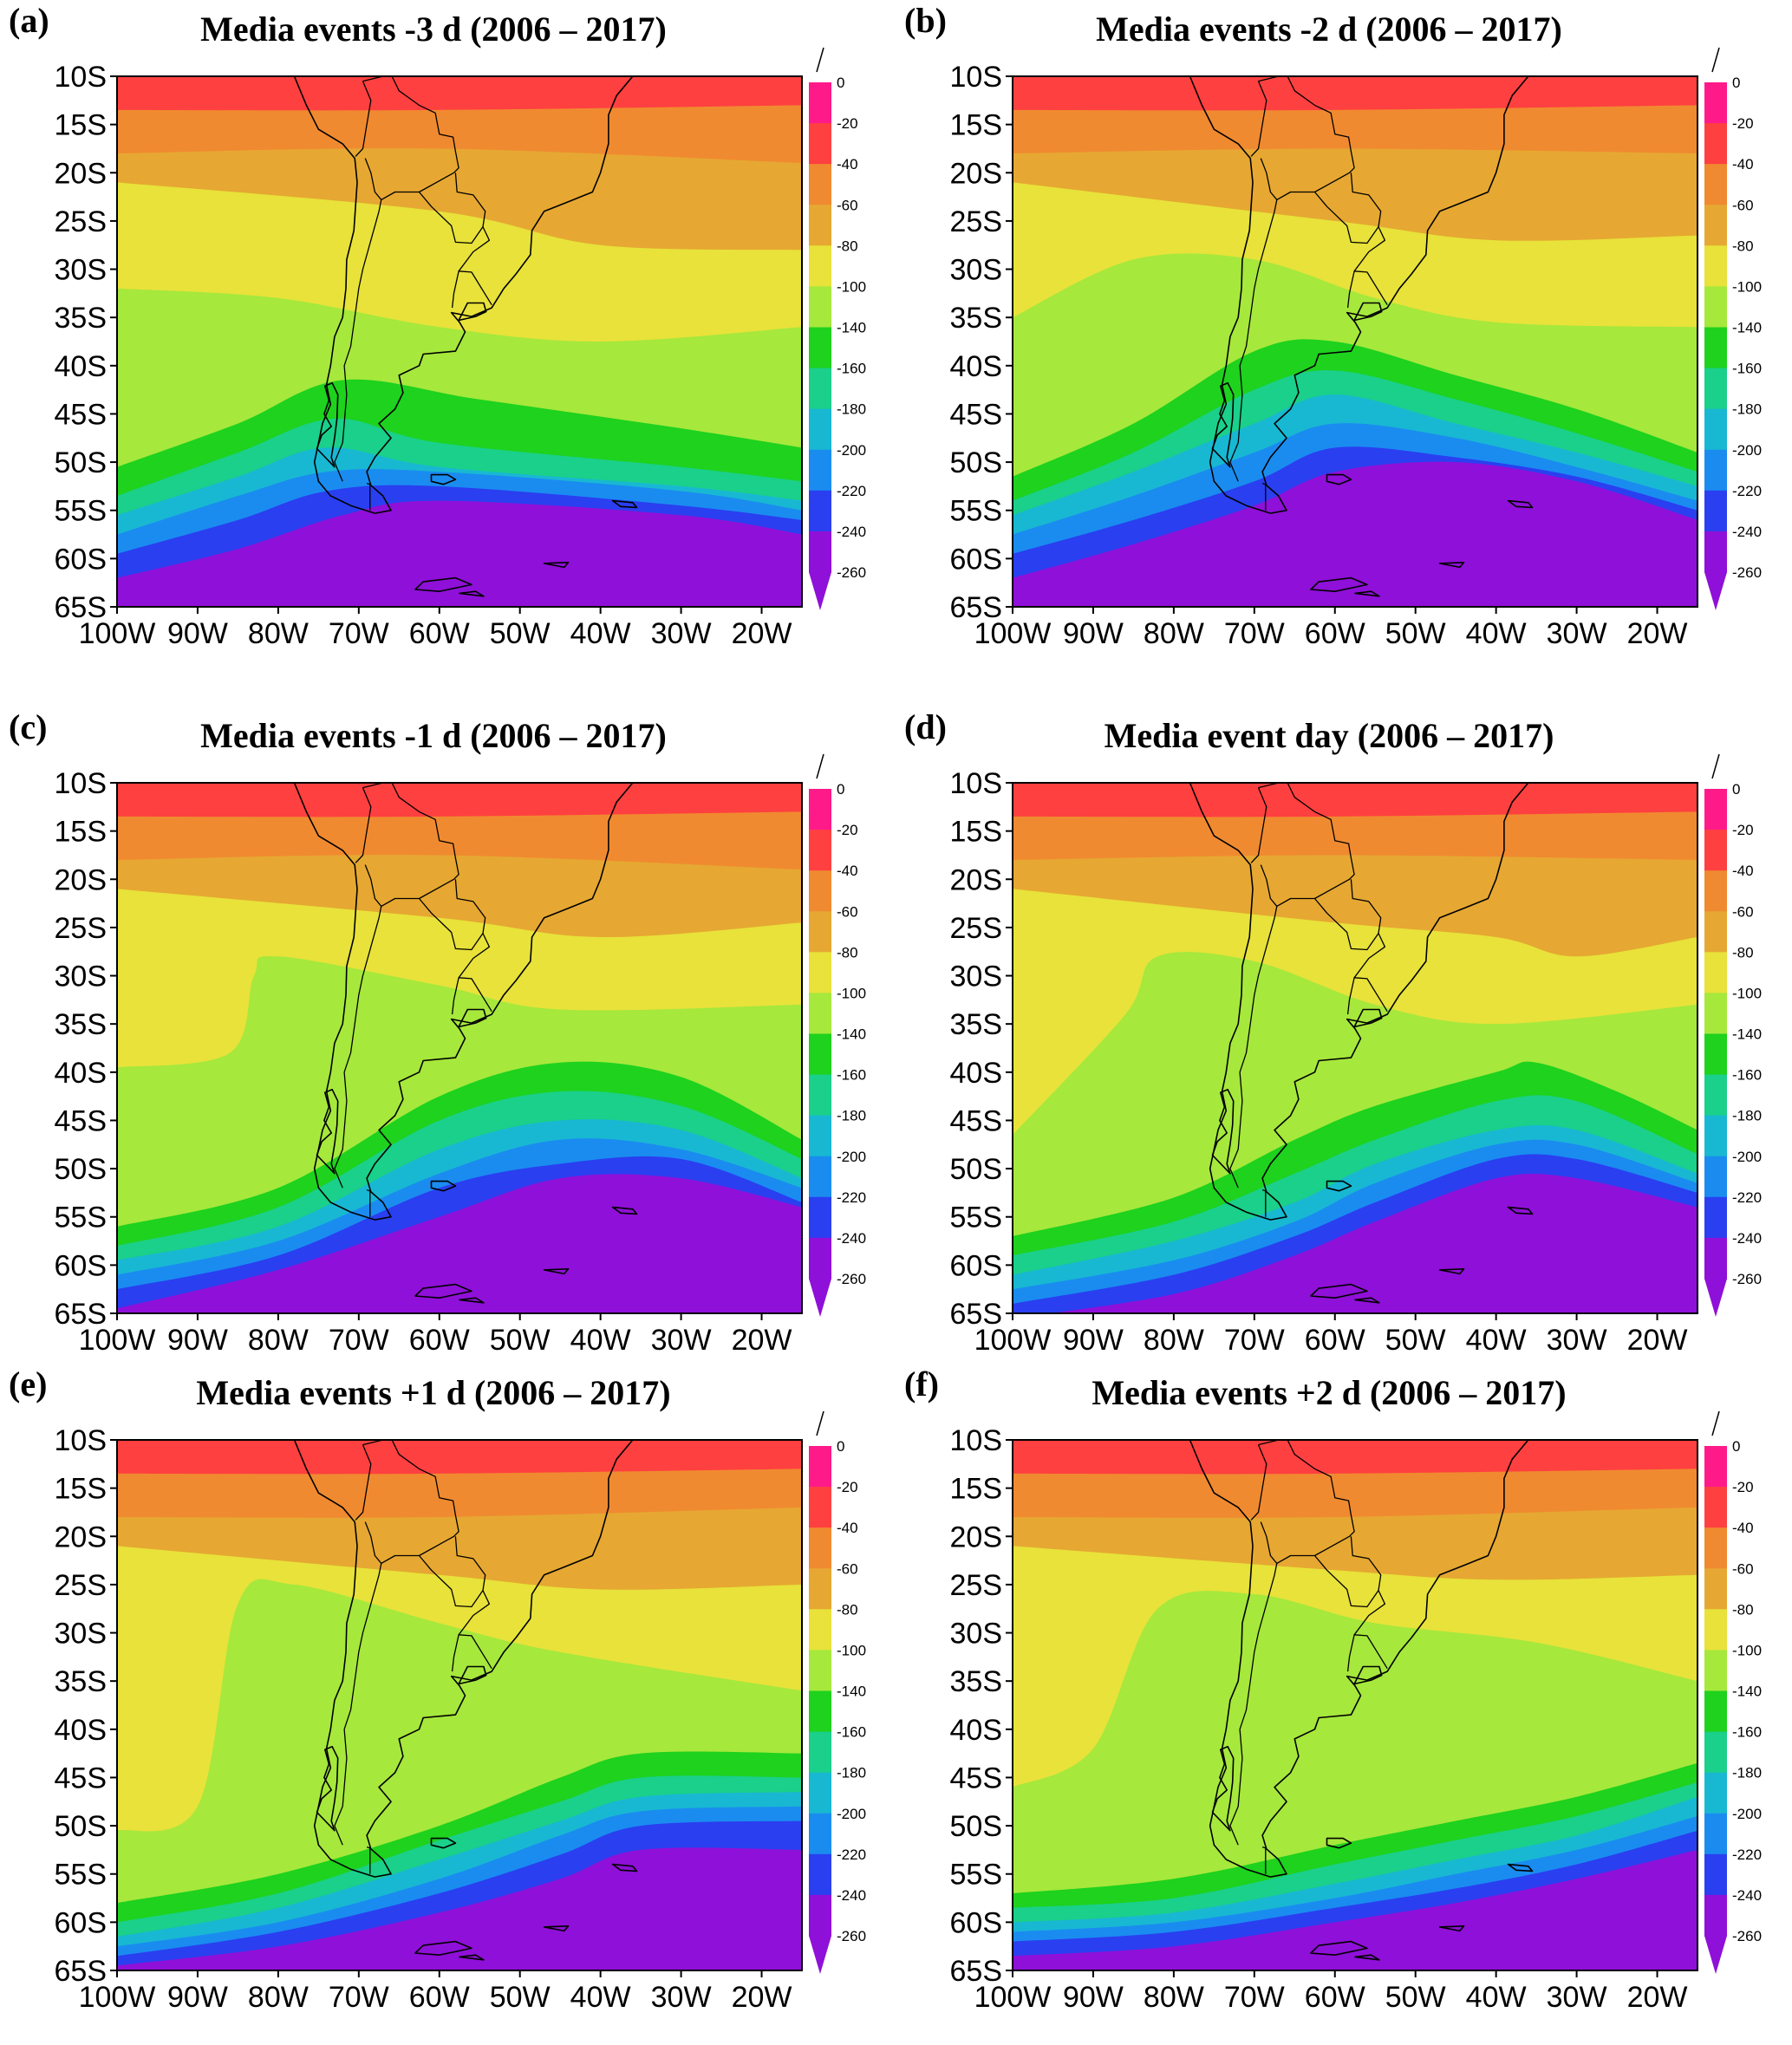 The image size is (1792, 2045). I want to click on panel-label: (a), so click(29, 20).